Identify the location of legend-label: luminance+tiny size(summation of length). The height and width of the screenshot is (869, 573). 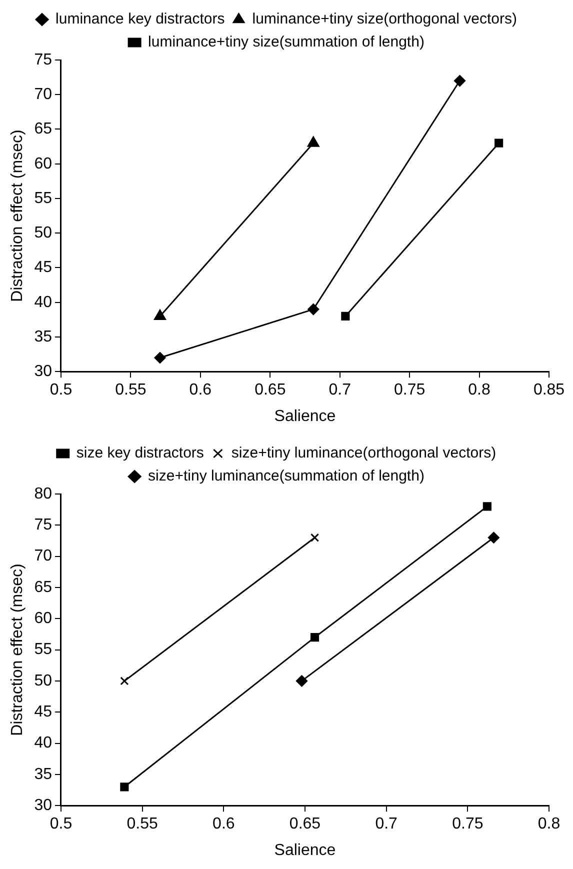
(286, 42).